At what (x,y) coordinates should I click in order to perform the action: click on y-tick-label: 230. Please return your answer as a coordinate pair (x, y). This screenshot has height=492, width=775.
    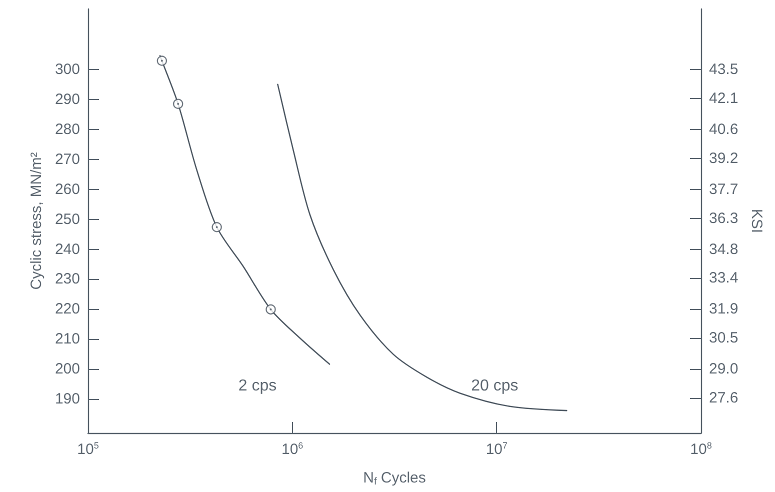
    Looking at the image, I should click on (67, 279).